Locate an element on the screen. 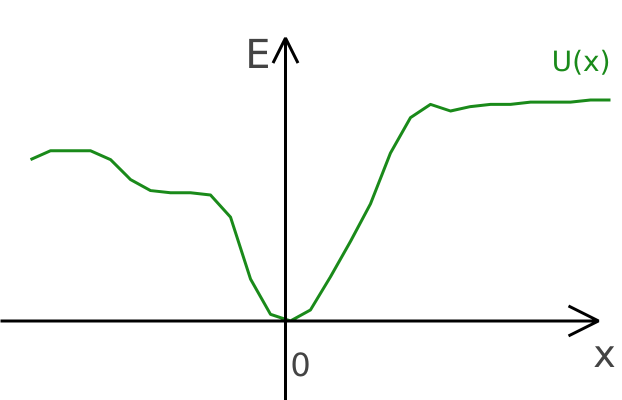 The height and width of the screenshot is (400, 622). series-label: U(x) is located at coordinates (581, 61).